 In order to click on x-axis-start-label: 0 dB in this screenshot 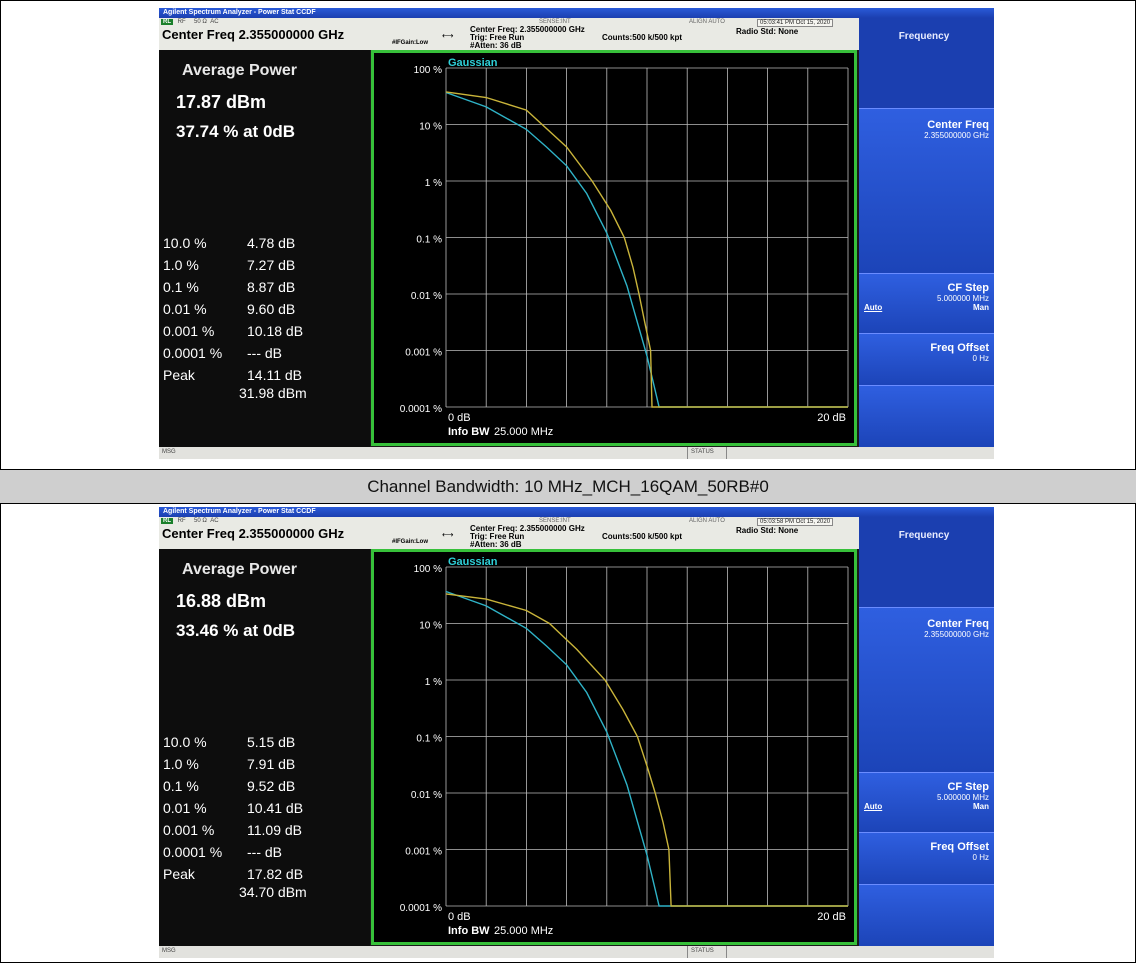, I will do `click(459, 917)`.